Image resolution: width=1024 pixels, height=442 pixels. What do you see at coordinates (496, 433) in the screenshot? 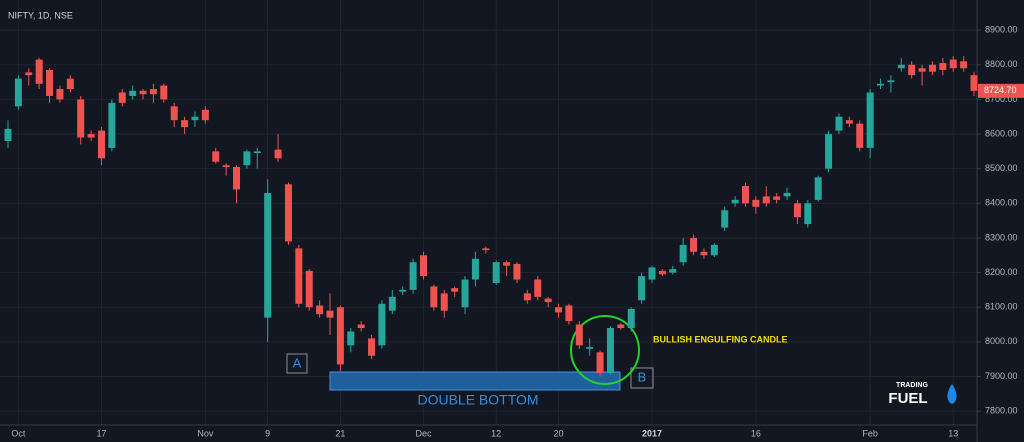
I see `x-tick-label: 12` at bounding box center [496, 433].